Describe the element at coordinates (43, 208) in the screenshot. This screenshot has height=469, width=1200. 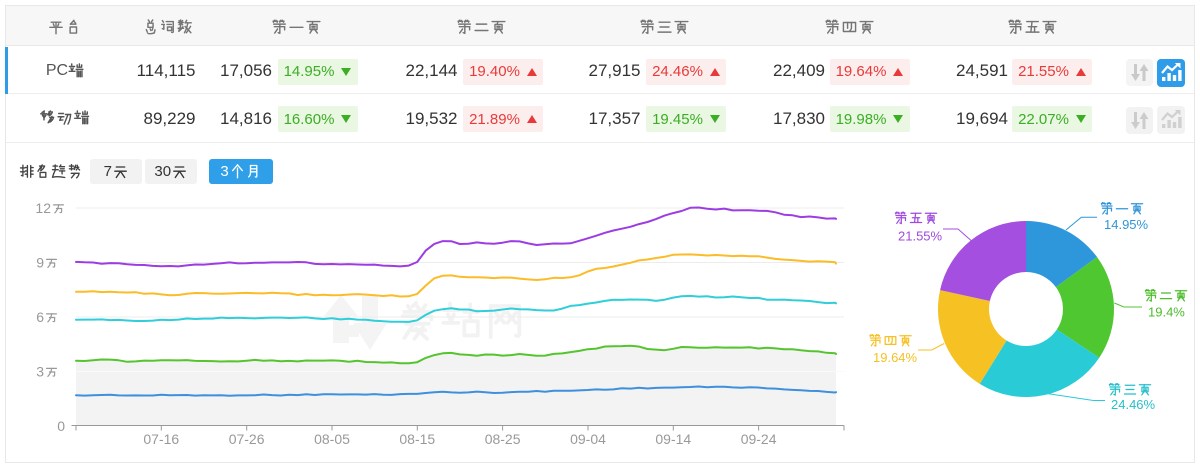
I see `svg-text: 12` at that location.